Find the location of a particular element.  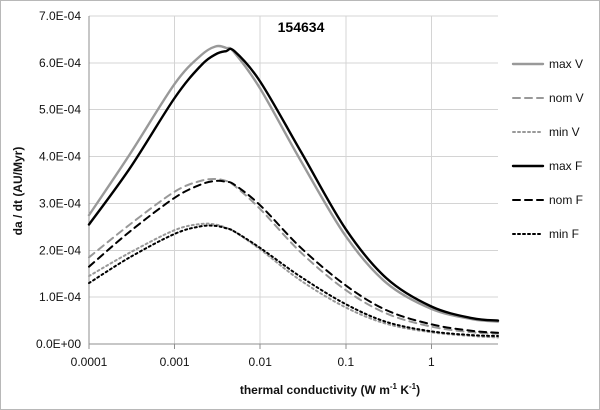

x-tick-label: 0.1 is located at coordinates (345, 362).